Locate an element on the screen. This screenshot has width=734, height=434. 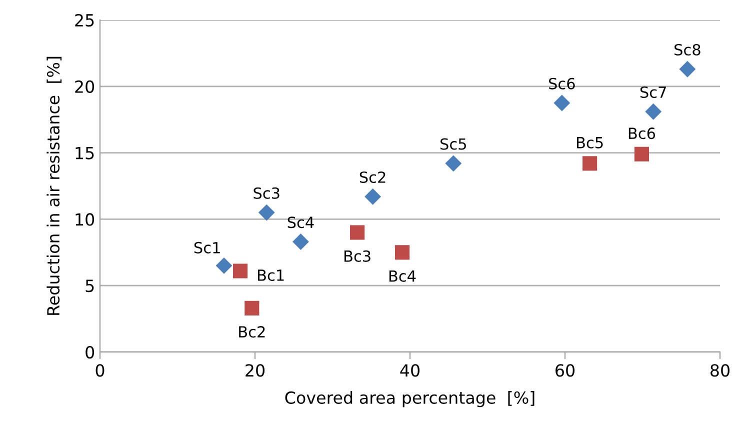
annotation: Sc3 is located at coordinates (267, 193).